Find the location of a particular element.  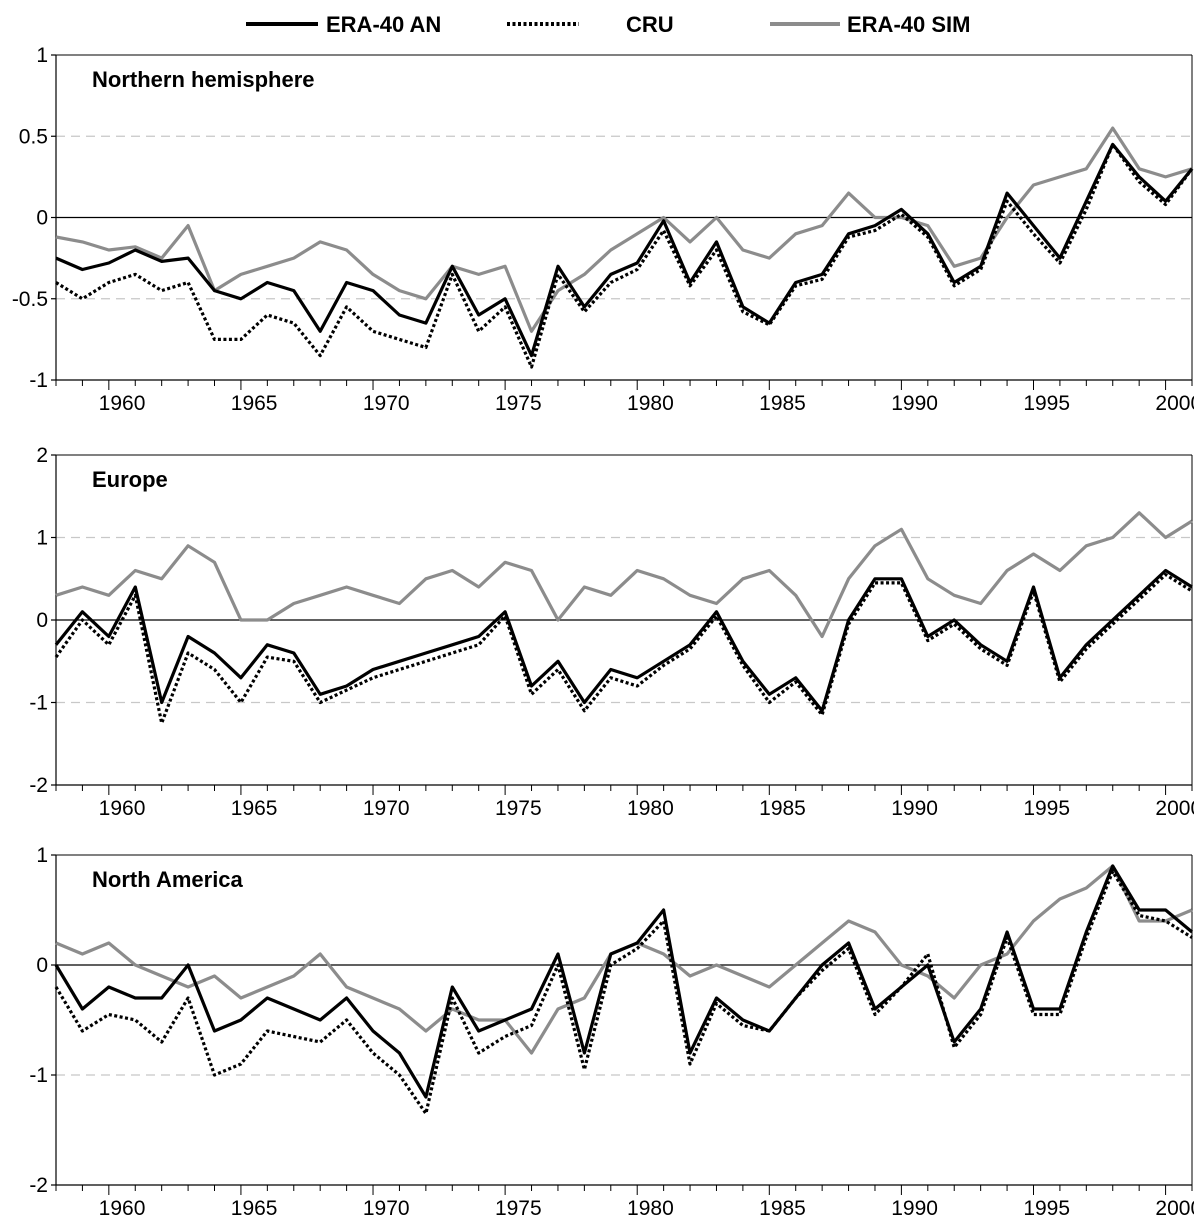

panel-title: Europe is located at coordinates (130, 479).